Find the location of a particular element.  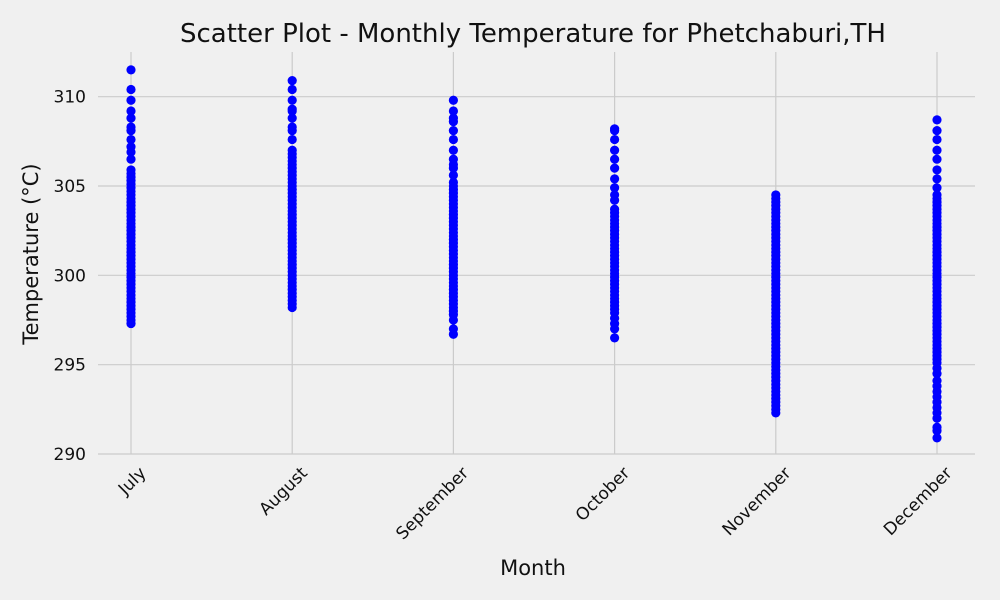

y-tick-label: 300 is located at coordinates (70, 276).